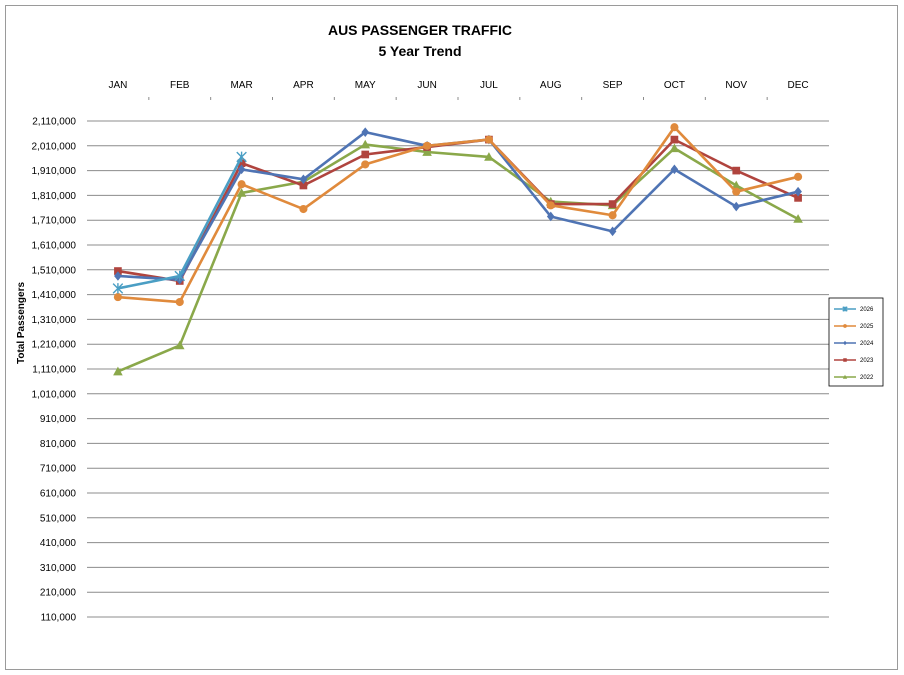 The height and width of the screenshot is (675, 904). Describe the element at coordinates (54, 394) in the screenshot. I see `y-tick-label: 1,010,000` at that location.